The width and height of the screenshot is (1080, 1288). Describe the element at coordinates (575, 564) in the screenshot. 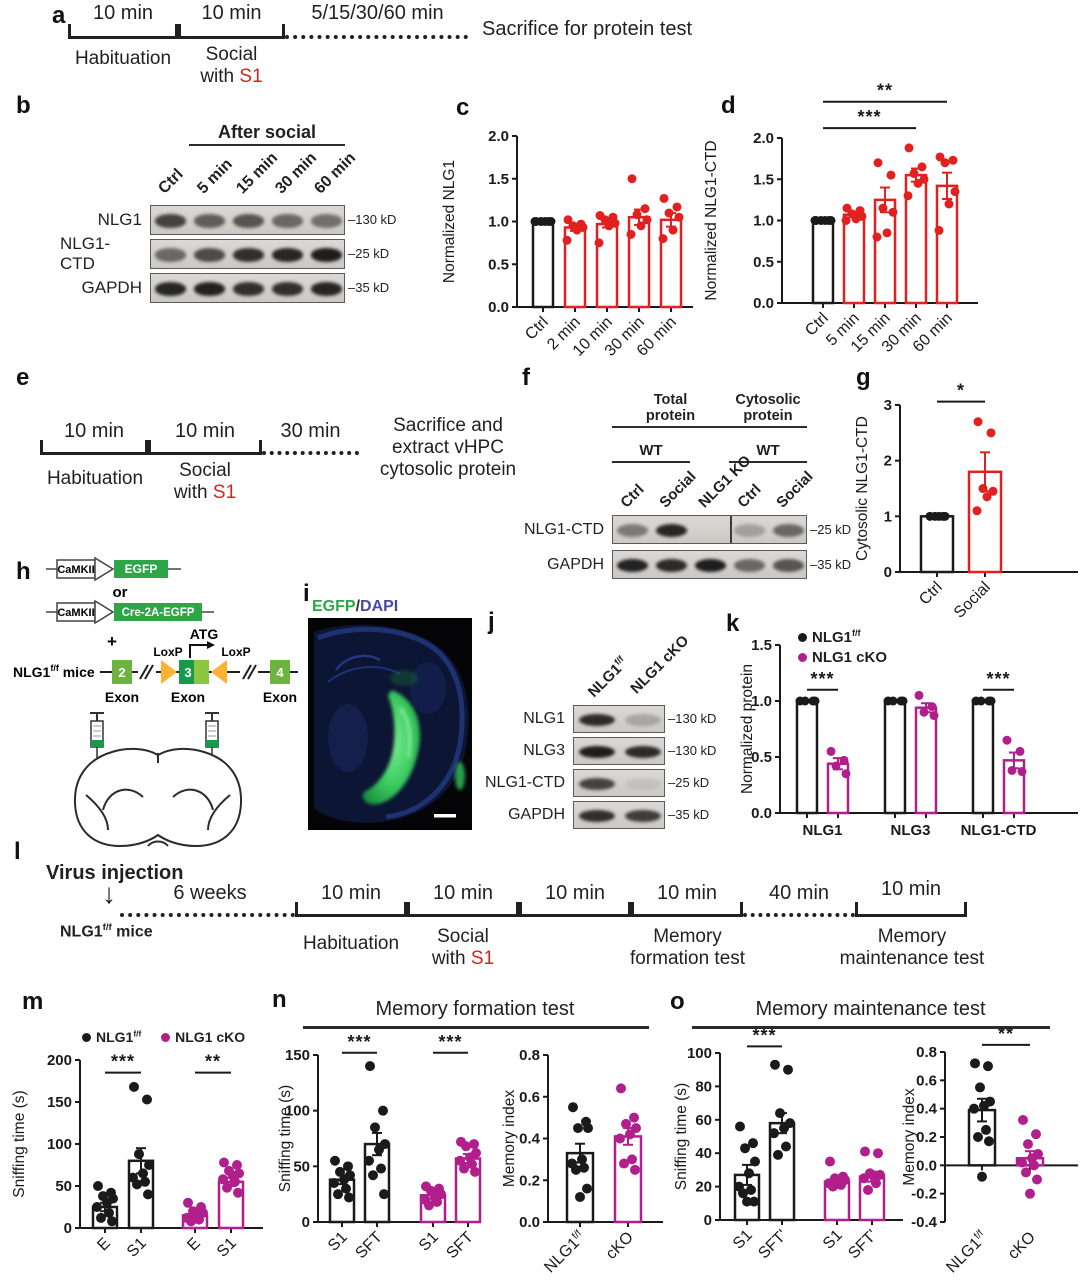

I see `blot-row-label: GAPDH` at that location.